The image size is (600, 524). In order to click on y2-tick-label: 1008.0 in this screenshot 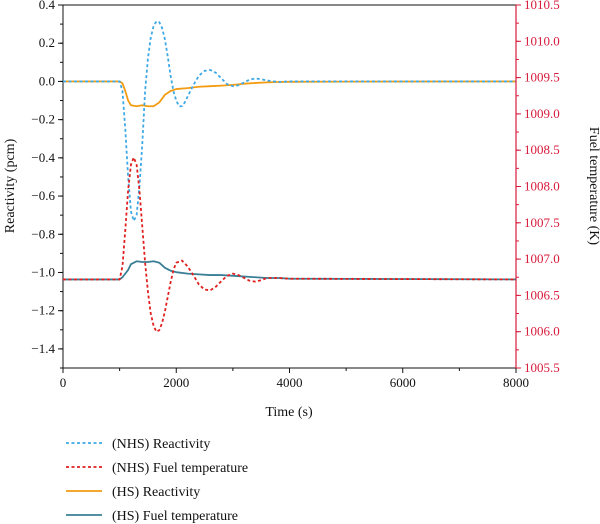, I will do `click(542, 186)`.